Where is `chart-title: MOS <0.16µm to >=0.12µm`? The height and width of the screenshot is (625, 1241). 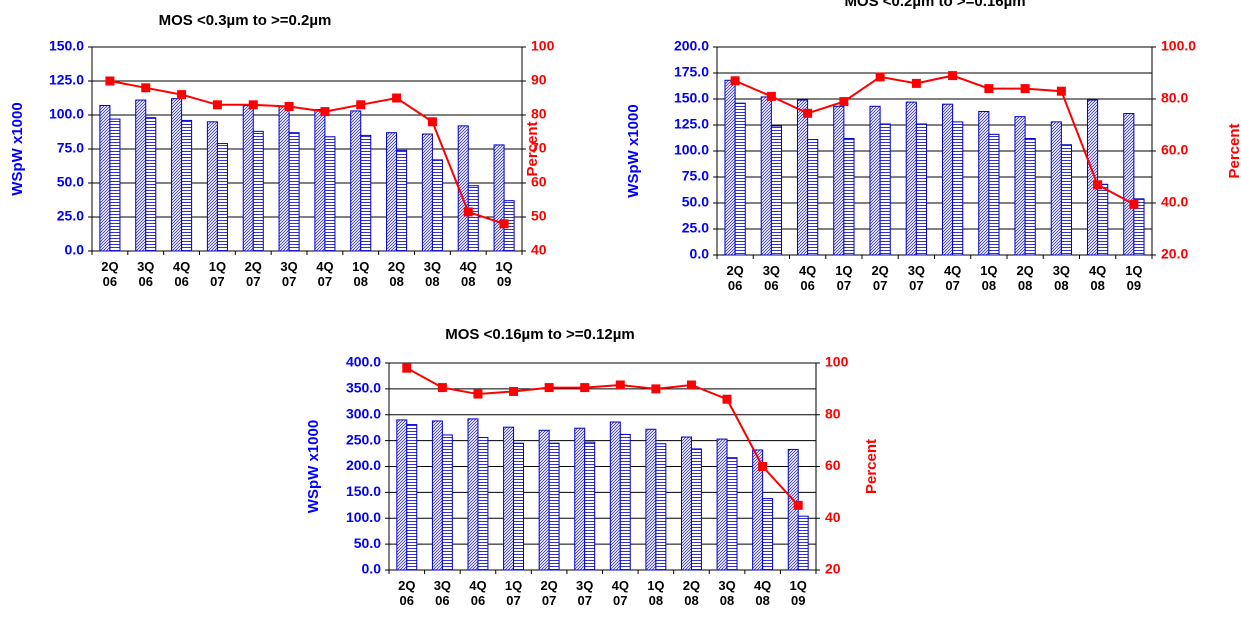 chart-title: MOS <0.16µm to >=0.12µm is located at coordinates (539, 334).